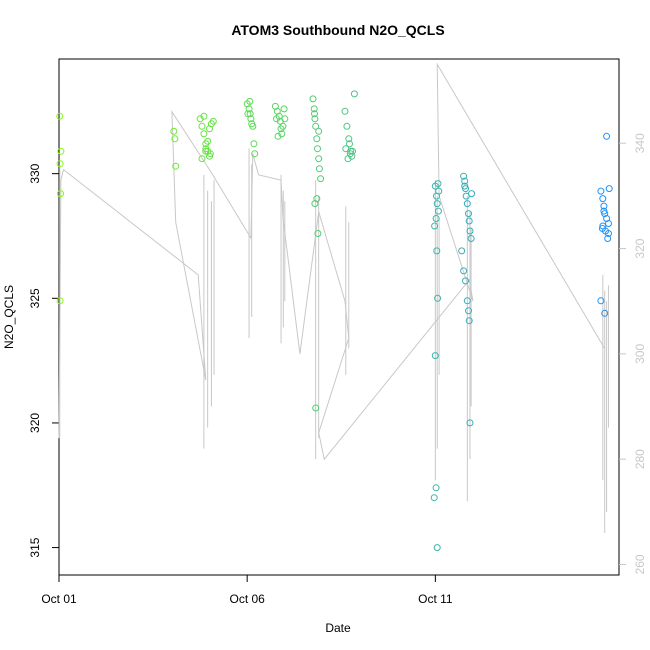  I want to click on y2-tick-label: 260, so click(640, 564).